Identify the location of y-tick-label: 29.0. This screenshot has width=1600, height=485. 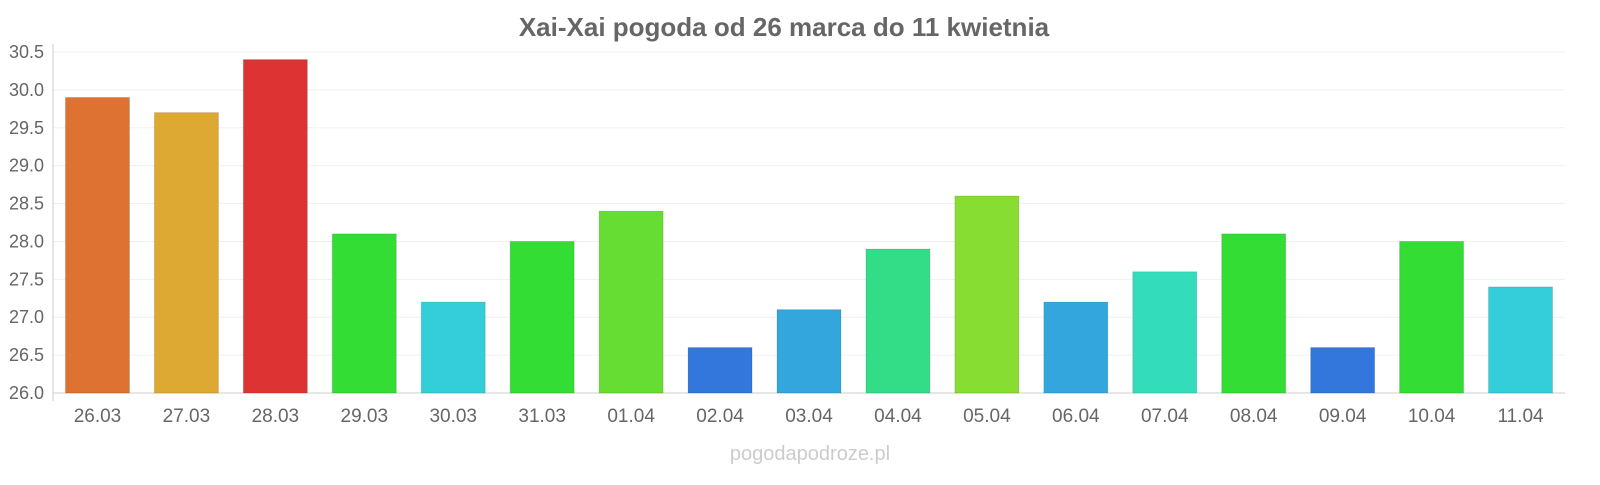
(26, 166).